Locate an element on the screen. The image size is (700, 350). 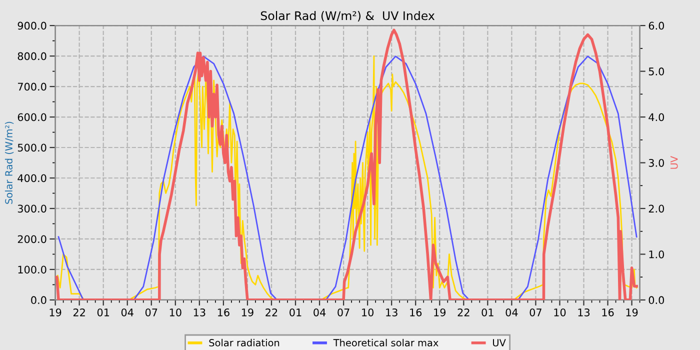
y2-tick-label: 2.0 is located at coordinates (656, 208).